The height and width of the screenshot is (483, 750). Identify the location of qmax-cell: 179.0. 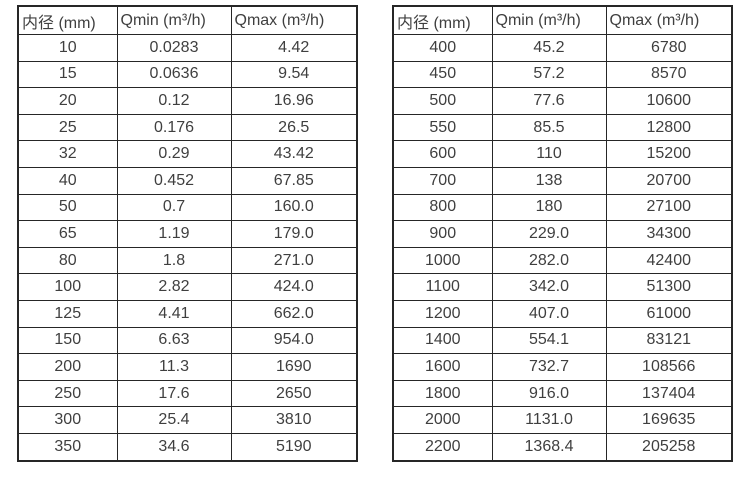
(294, 234).